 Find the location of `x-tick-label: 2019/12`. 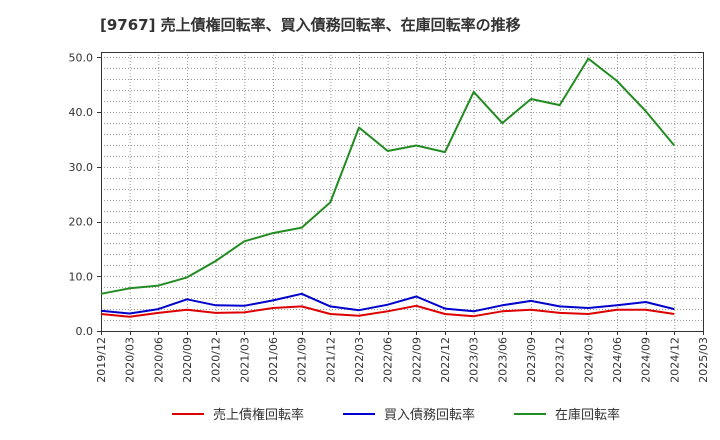

x-tick-label: 2019/12 is located at coordinates (101, 360).